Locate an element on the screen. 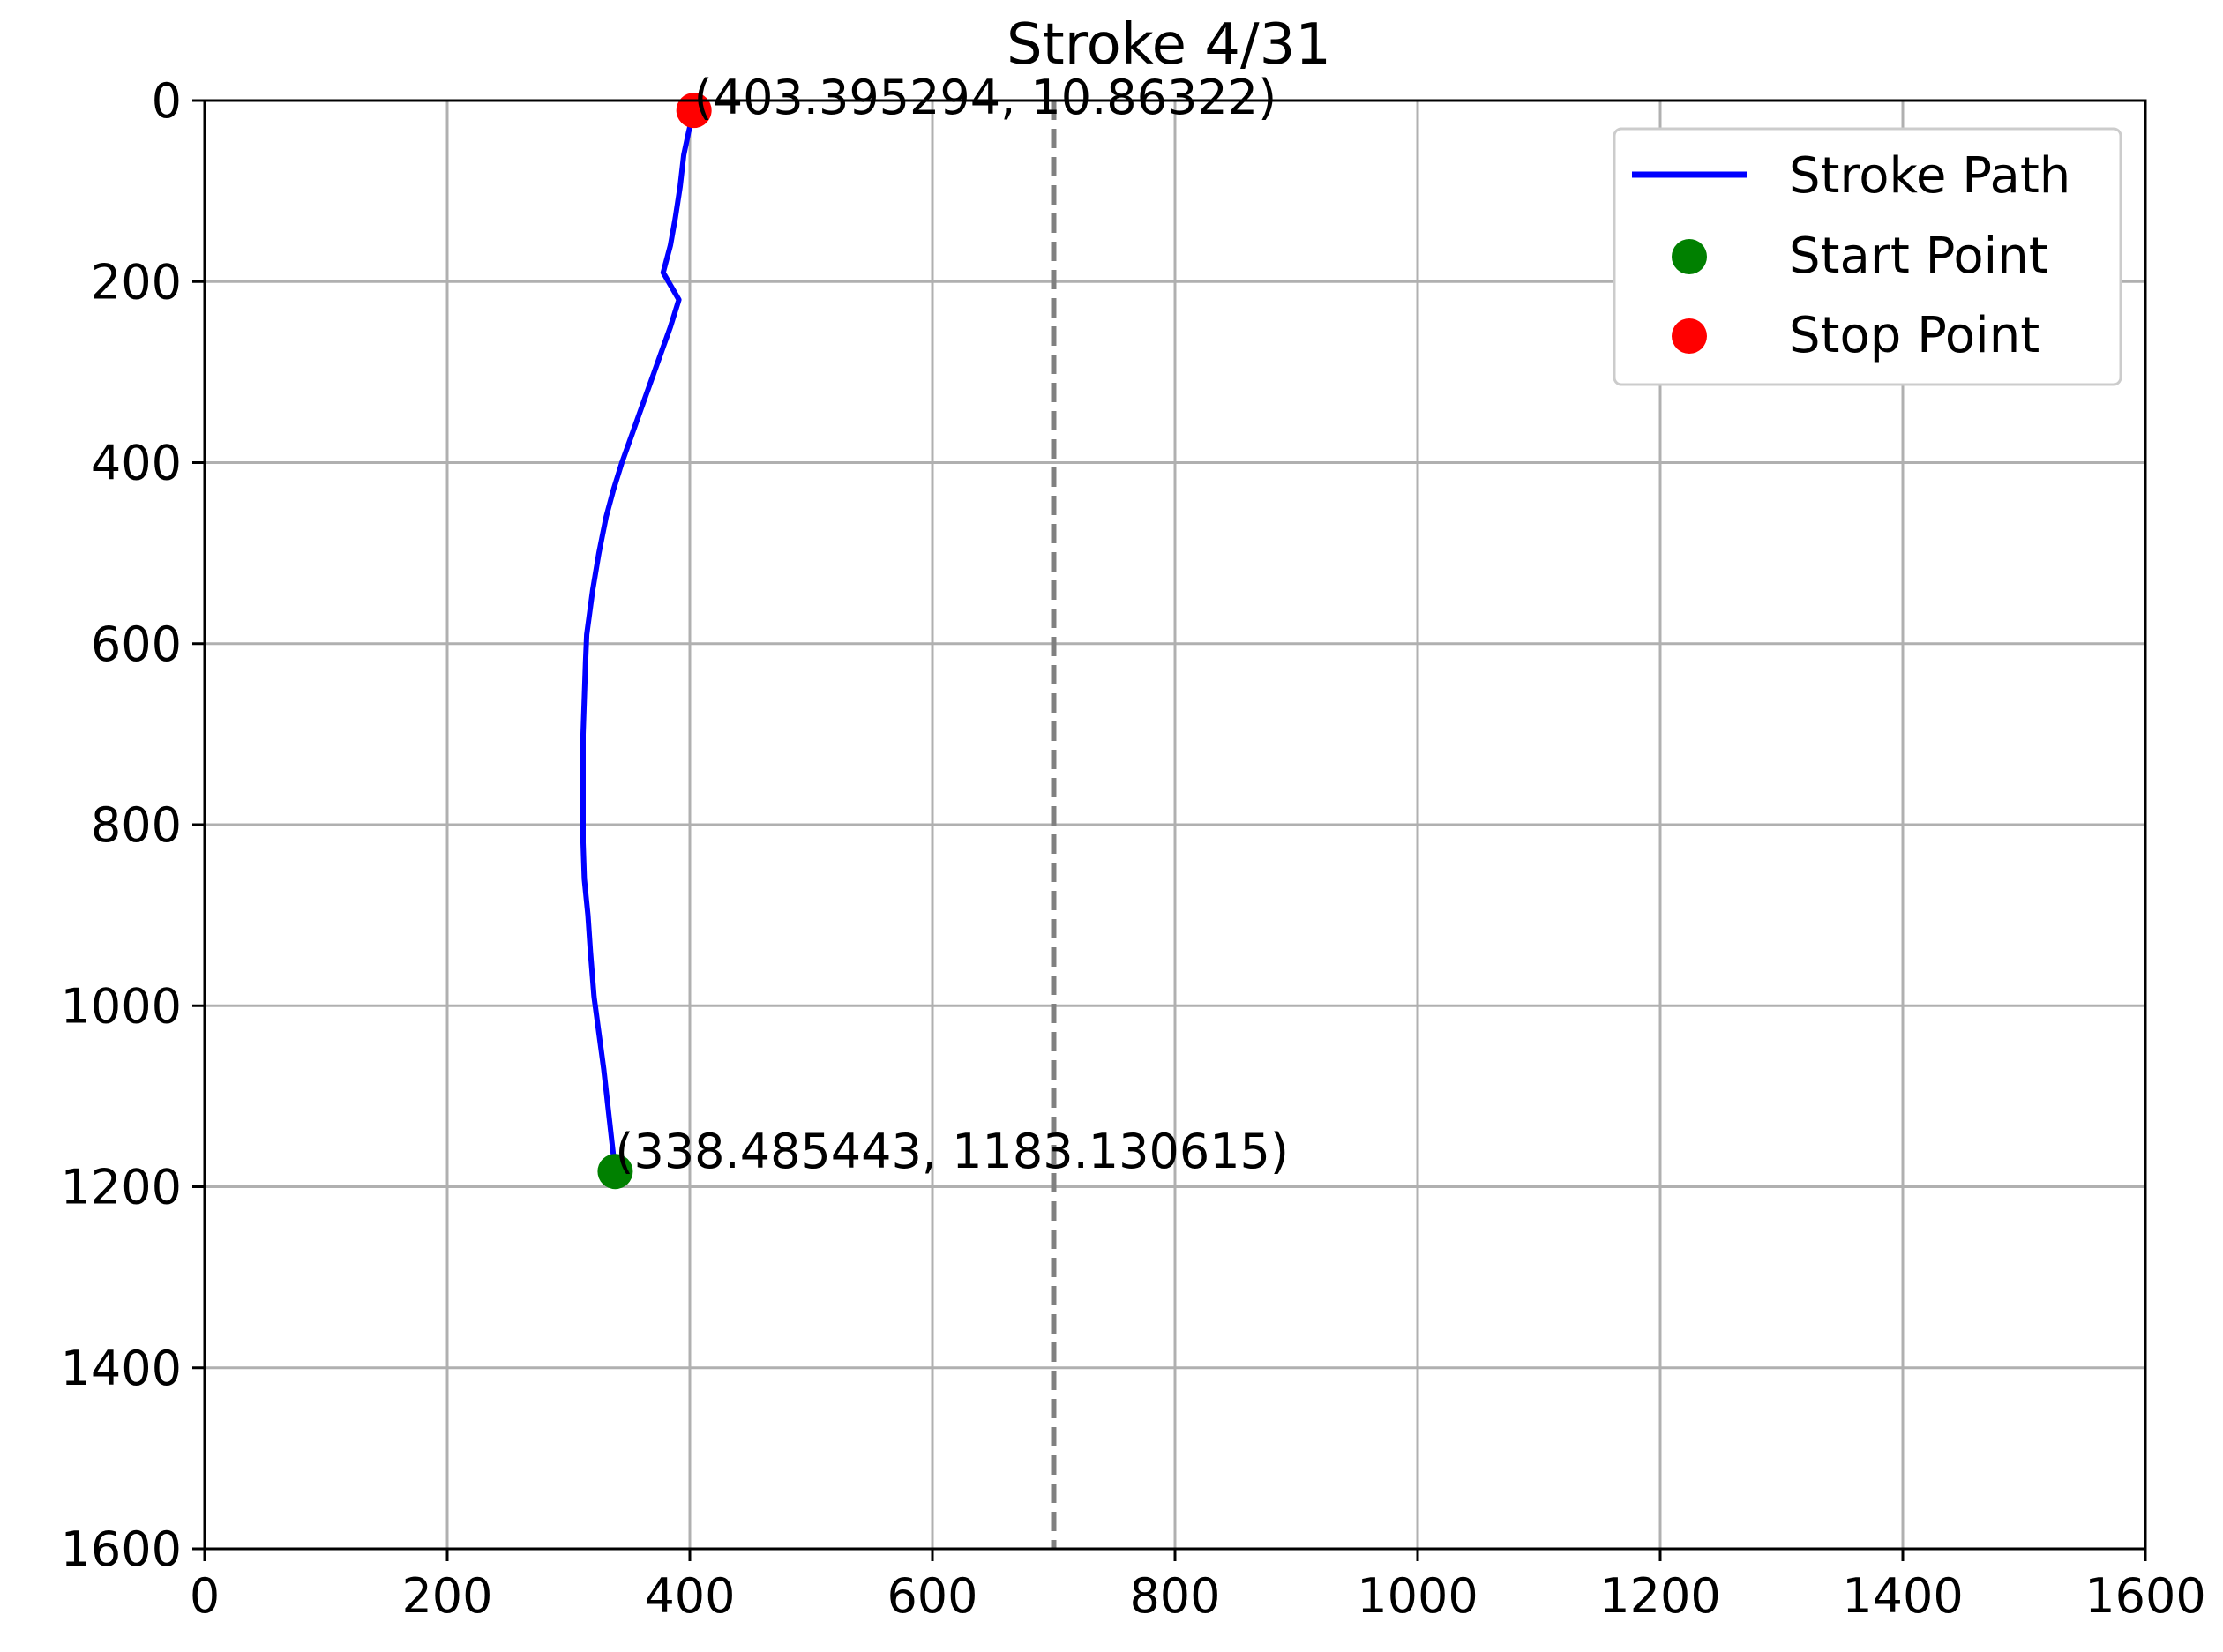  y-tick-label: 800 is located at coordinates (136, 825).